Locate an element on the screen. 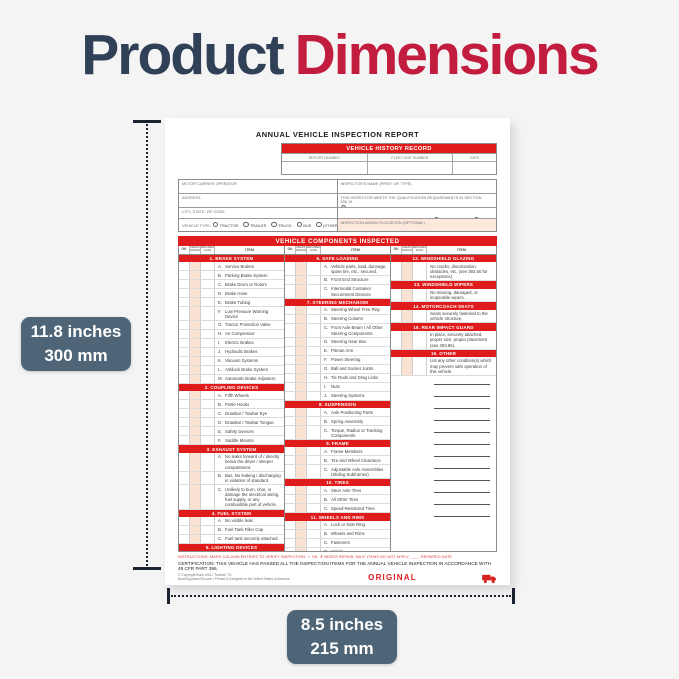 The height and width of the screenshot is (679, 679). item-letter: L. is located at coordinates (220, 370).